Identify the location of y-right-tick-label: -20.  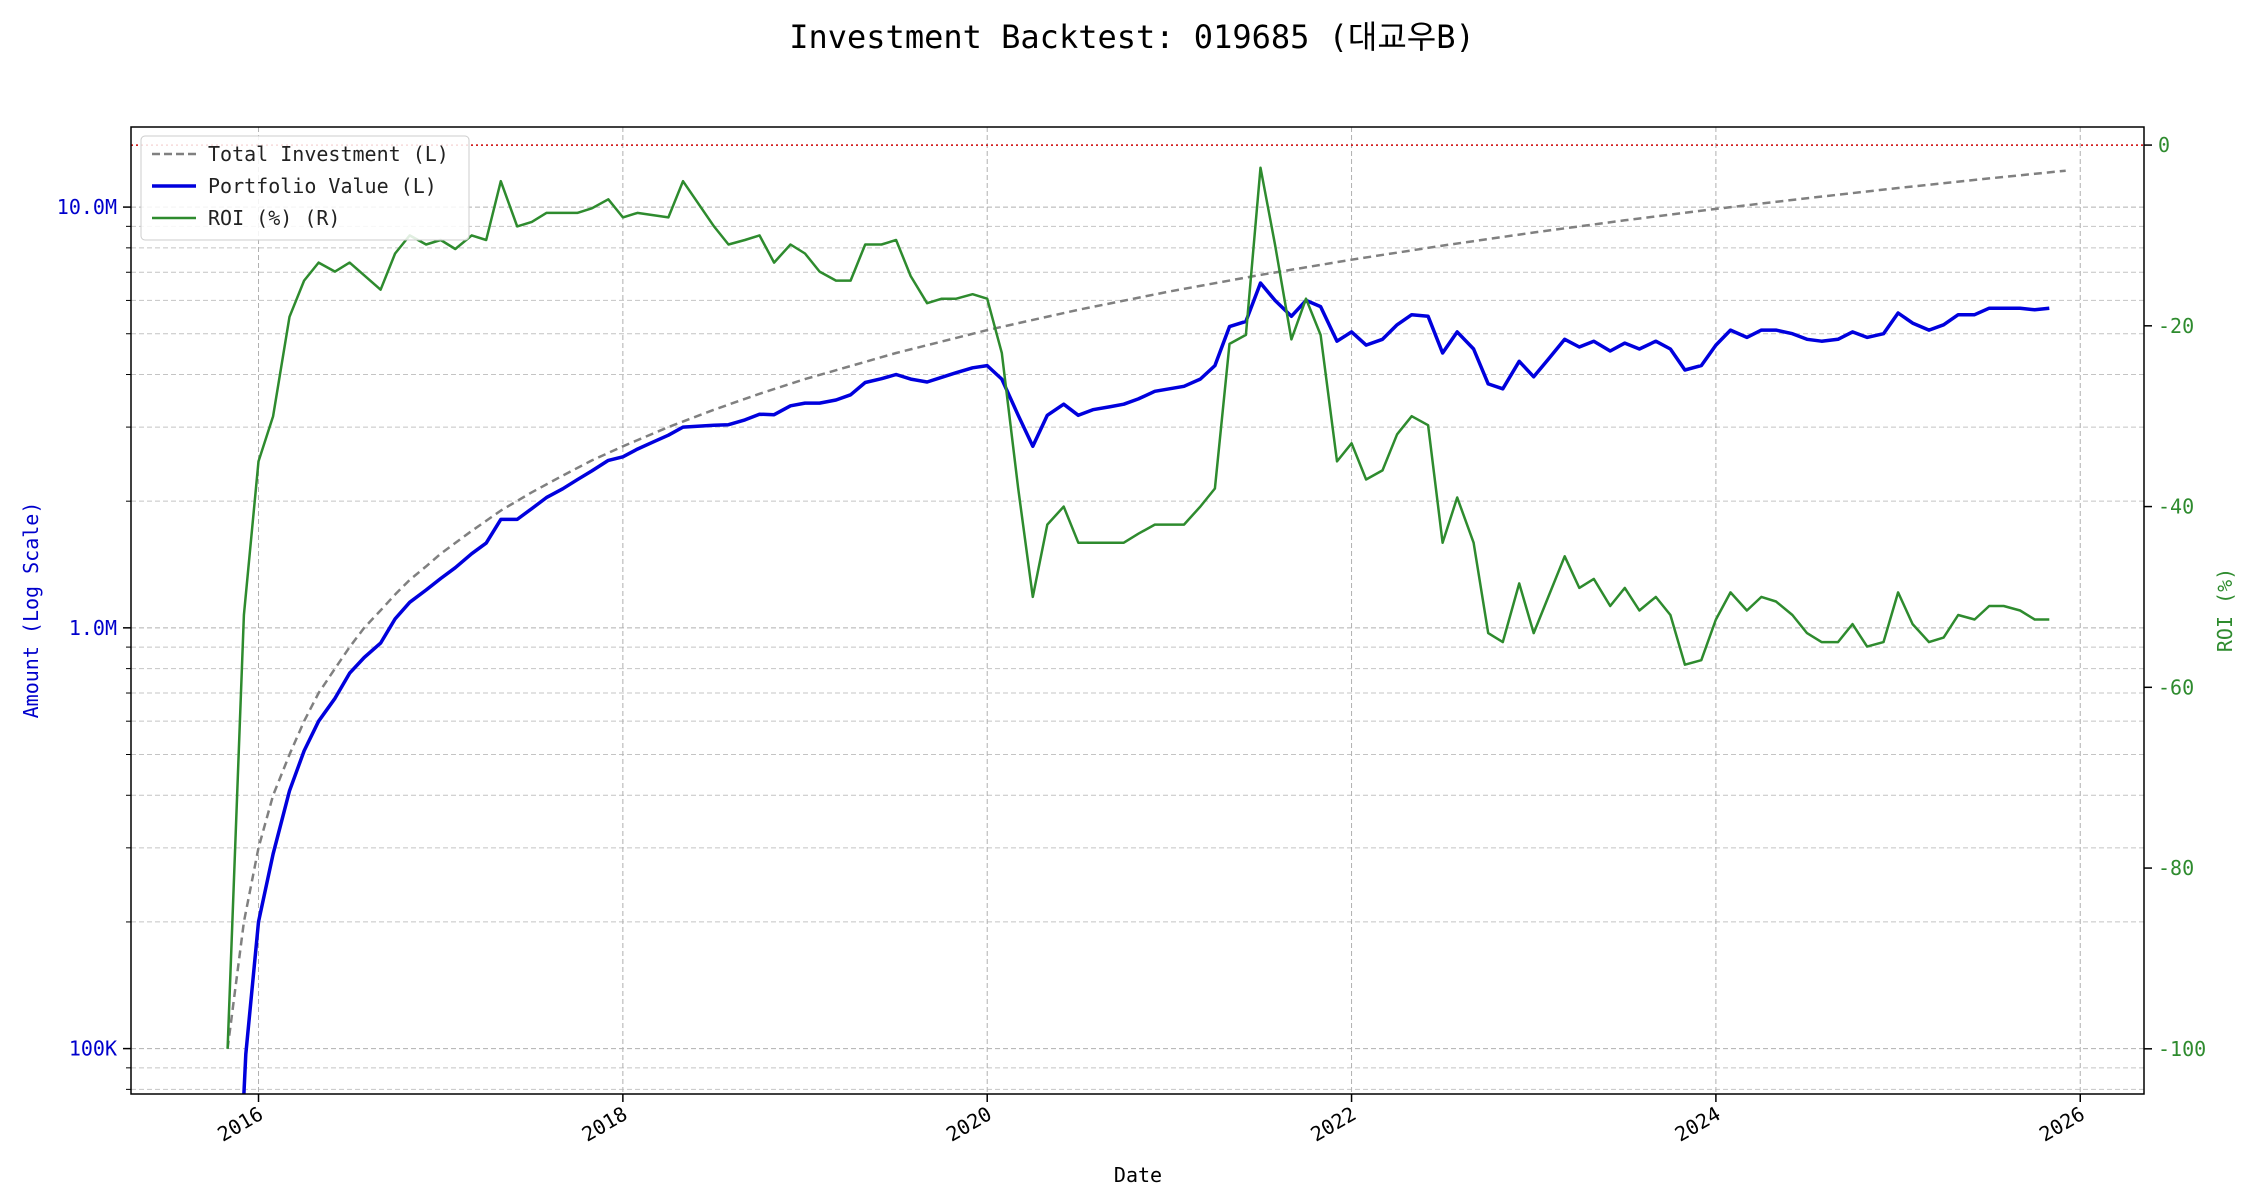
(2176, 326).